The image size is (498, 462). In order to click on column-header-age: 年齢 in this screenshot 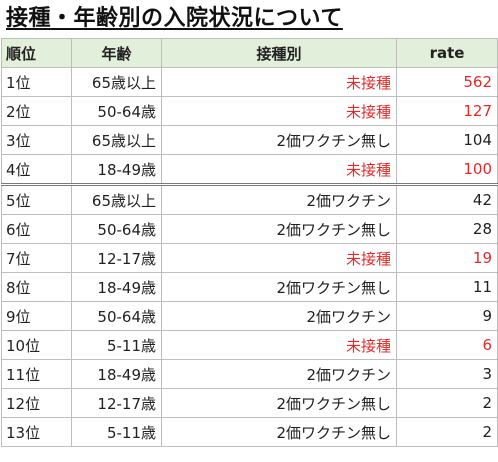, I will do `click(116, 53)`.